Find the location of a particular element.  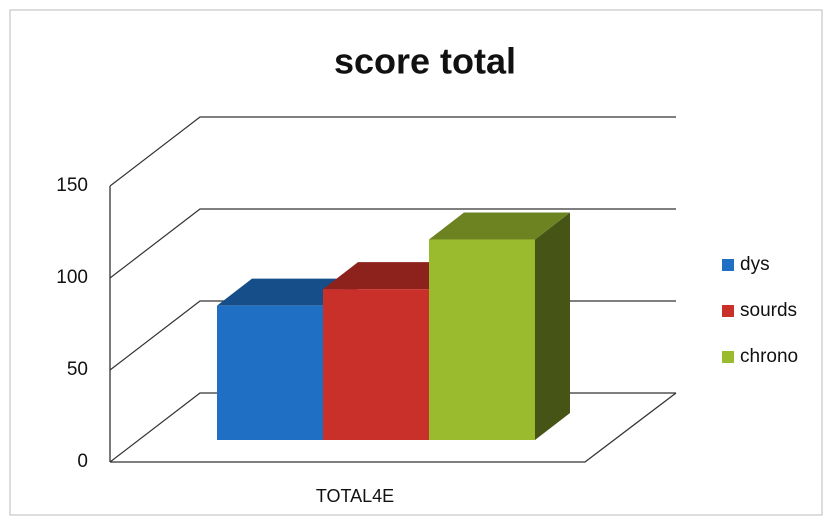

floor is located at coordinates (393, 427).